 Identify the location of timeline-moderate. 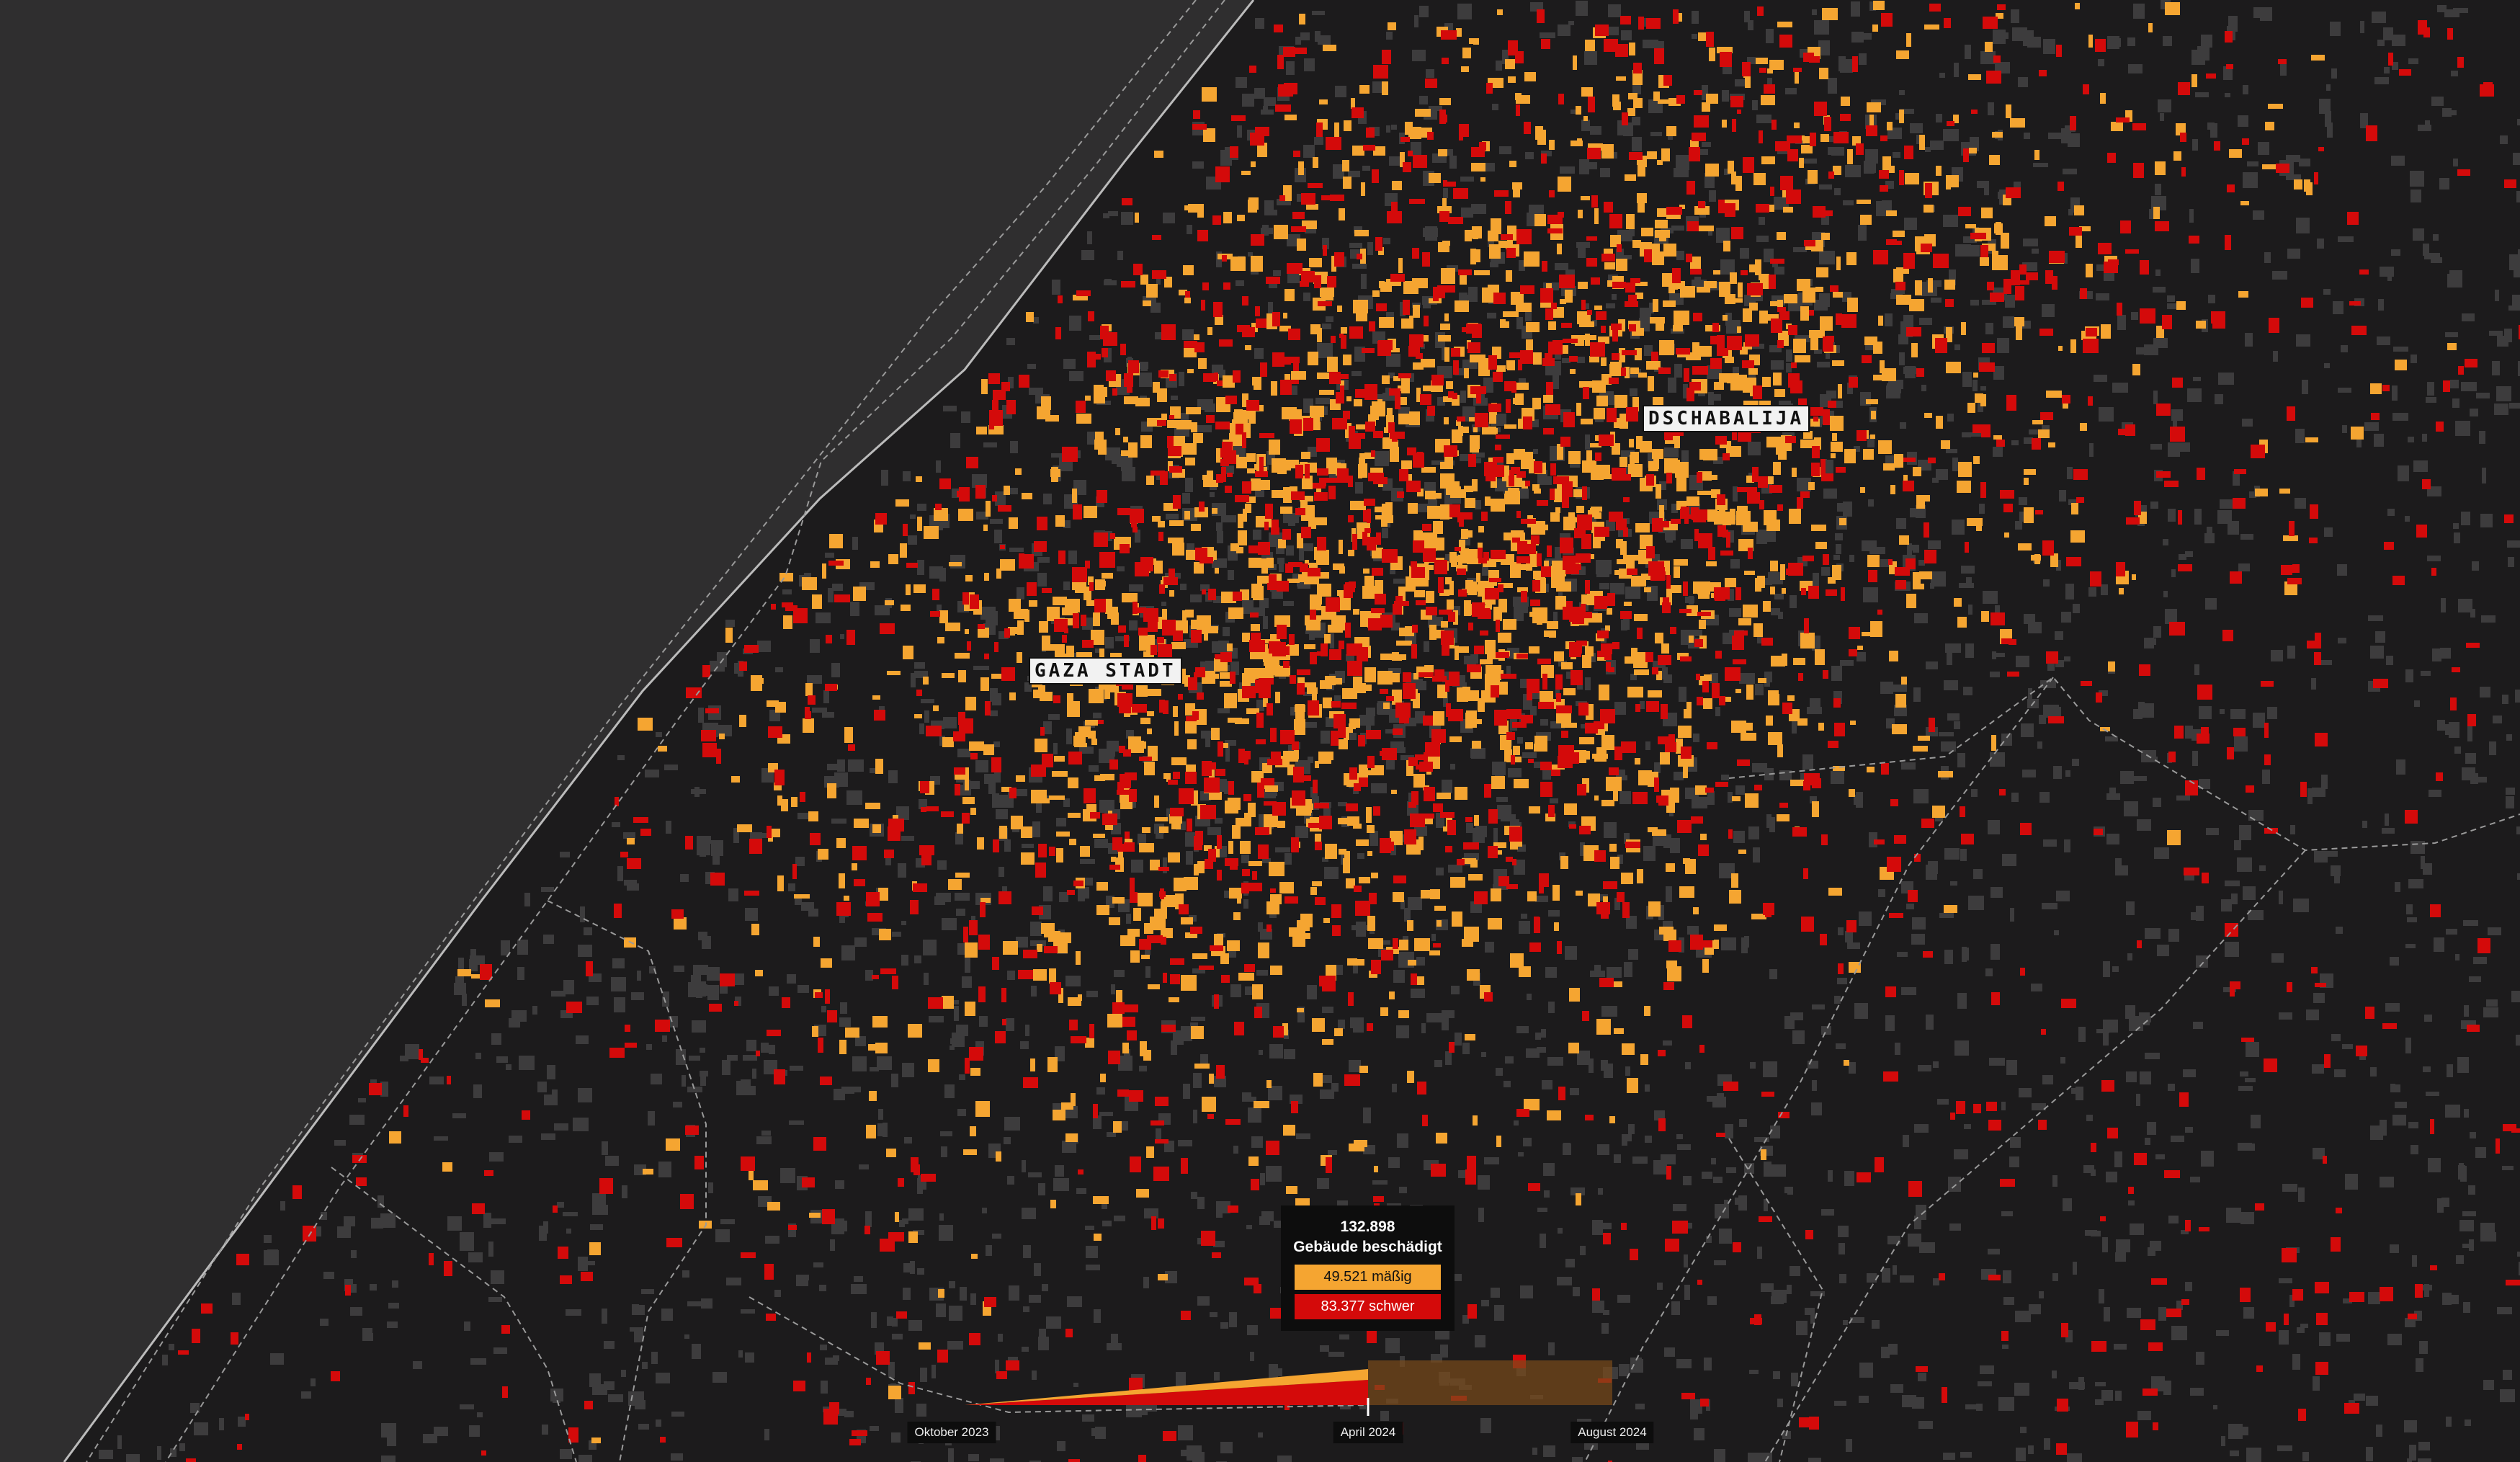
(1166, 1387).